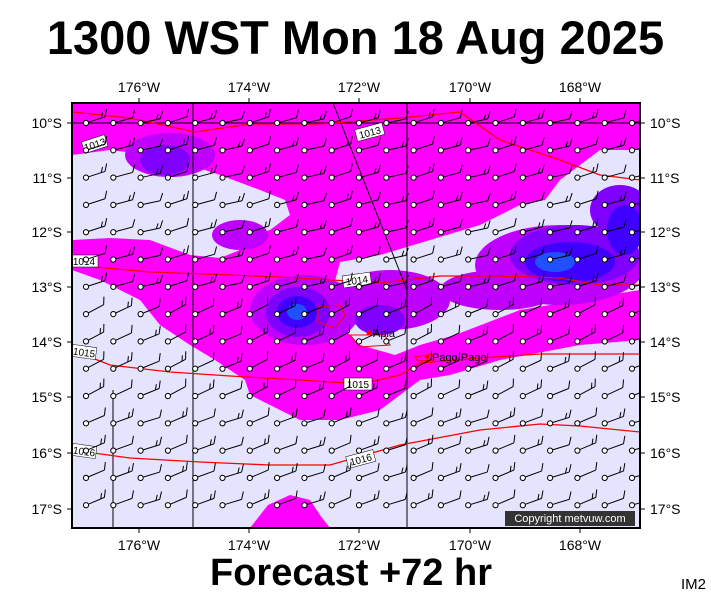  Describe the element at coordinates (665, 123) in the screenshot. I see `lat-label: 10°S` at that location.